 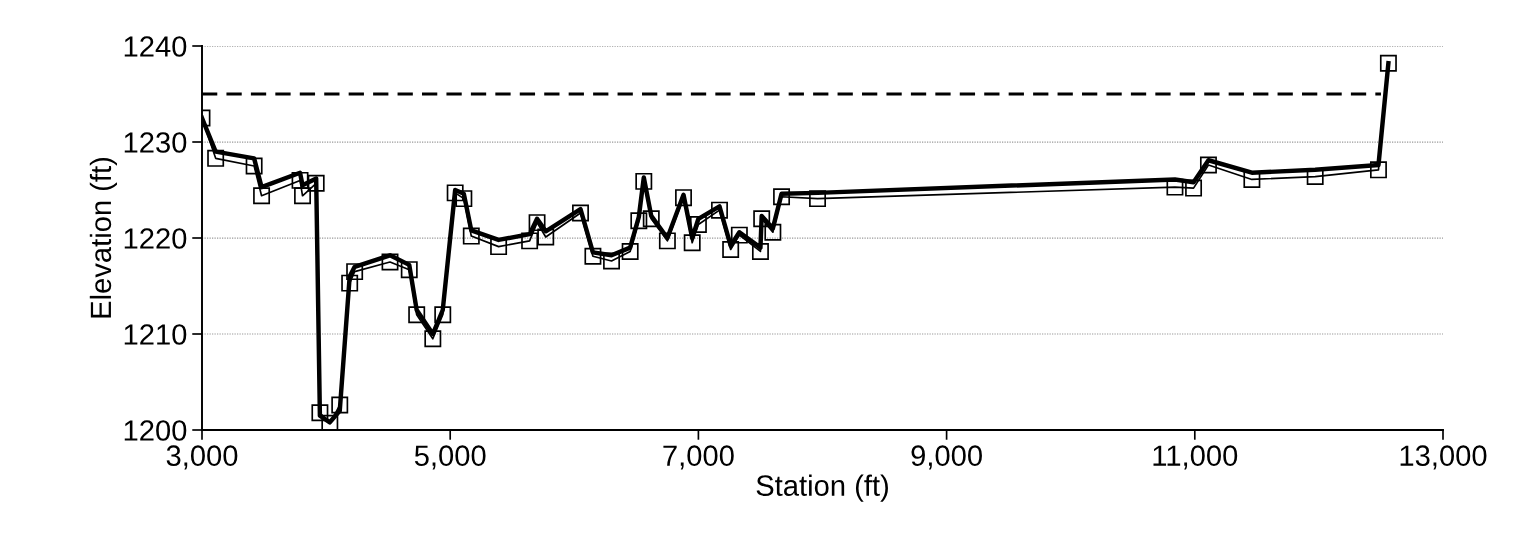 What do you see at coordinates (1443, 457) in the screenshot?
I see `x-tick-label: 13,000` at bounding box center [1443, 457].